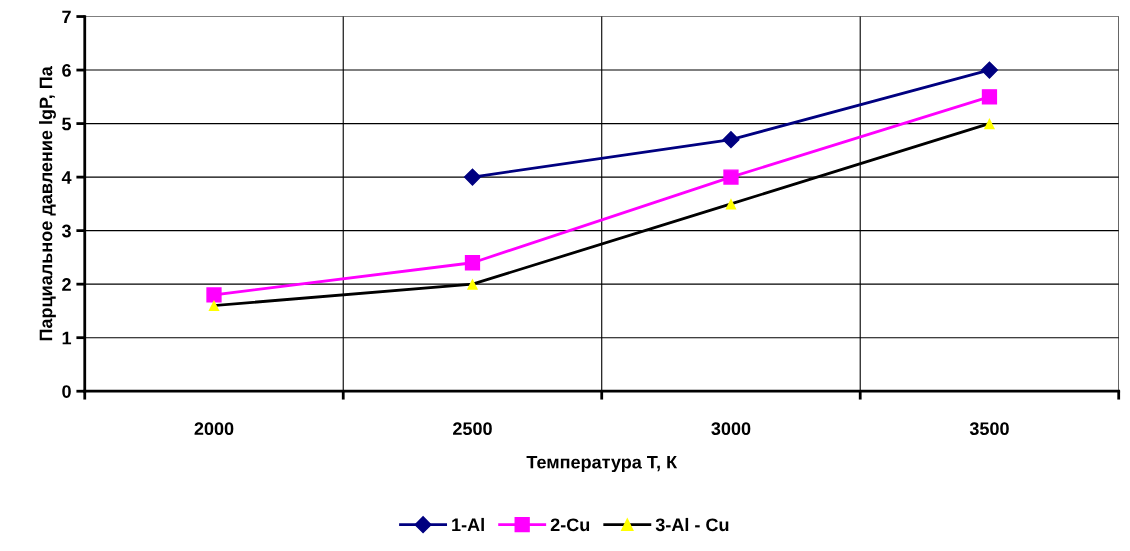 The image size is (1130, 551). I want to click on y-axis-title: Парциальное давление lgP, Па, so click(47, 203).